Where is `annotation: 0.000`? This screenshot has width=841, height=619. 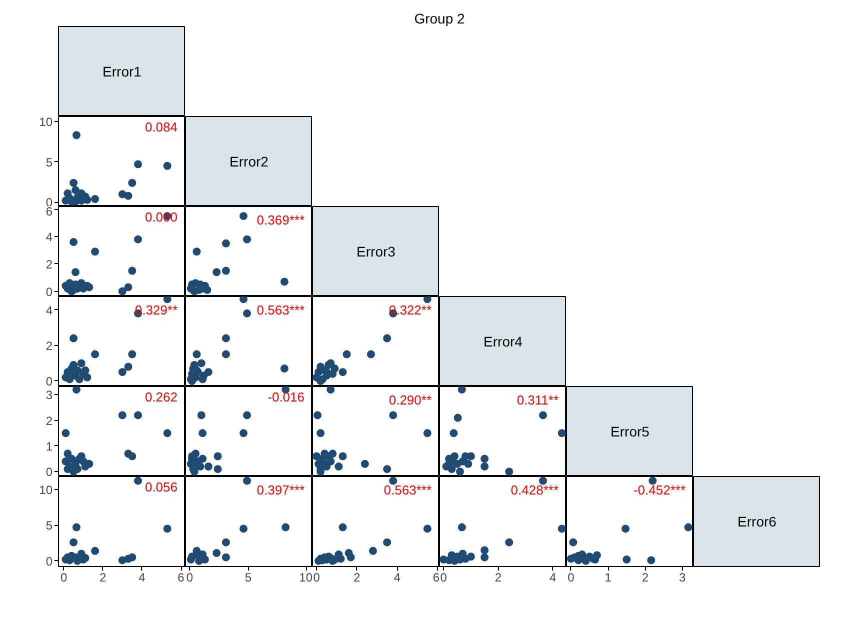 annotation: 0.000 is located at coordinates (161, 217).